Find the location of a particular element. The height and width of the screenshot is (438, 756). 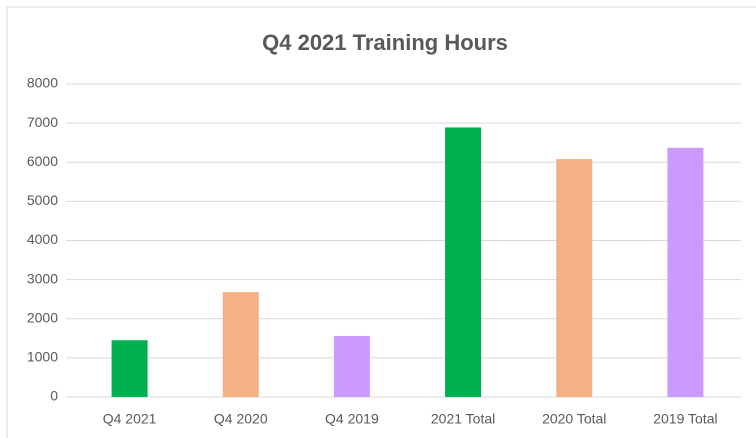

y-tick-label: 5000 is located at coordinates (42, 200).